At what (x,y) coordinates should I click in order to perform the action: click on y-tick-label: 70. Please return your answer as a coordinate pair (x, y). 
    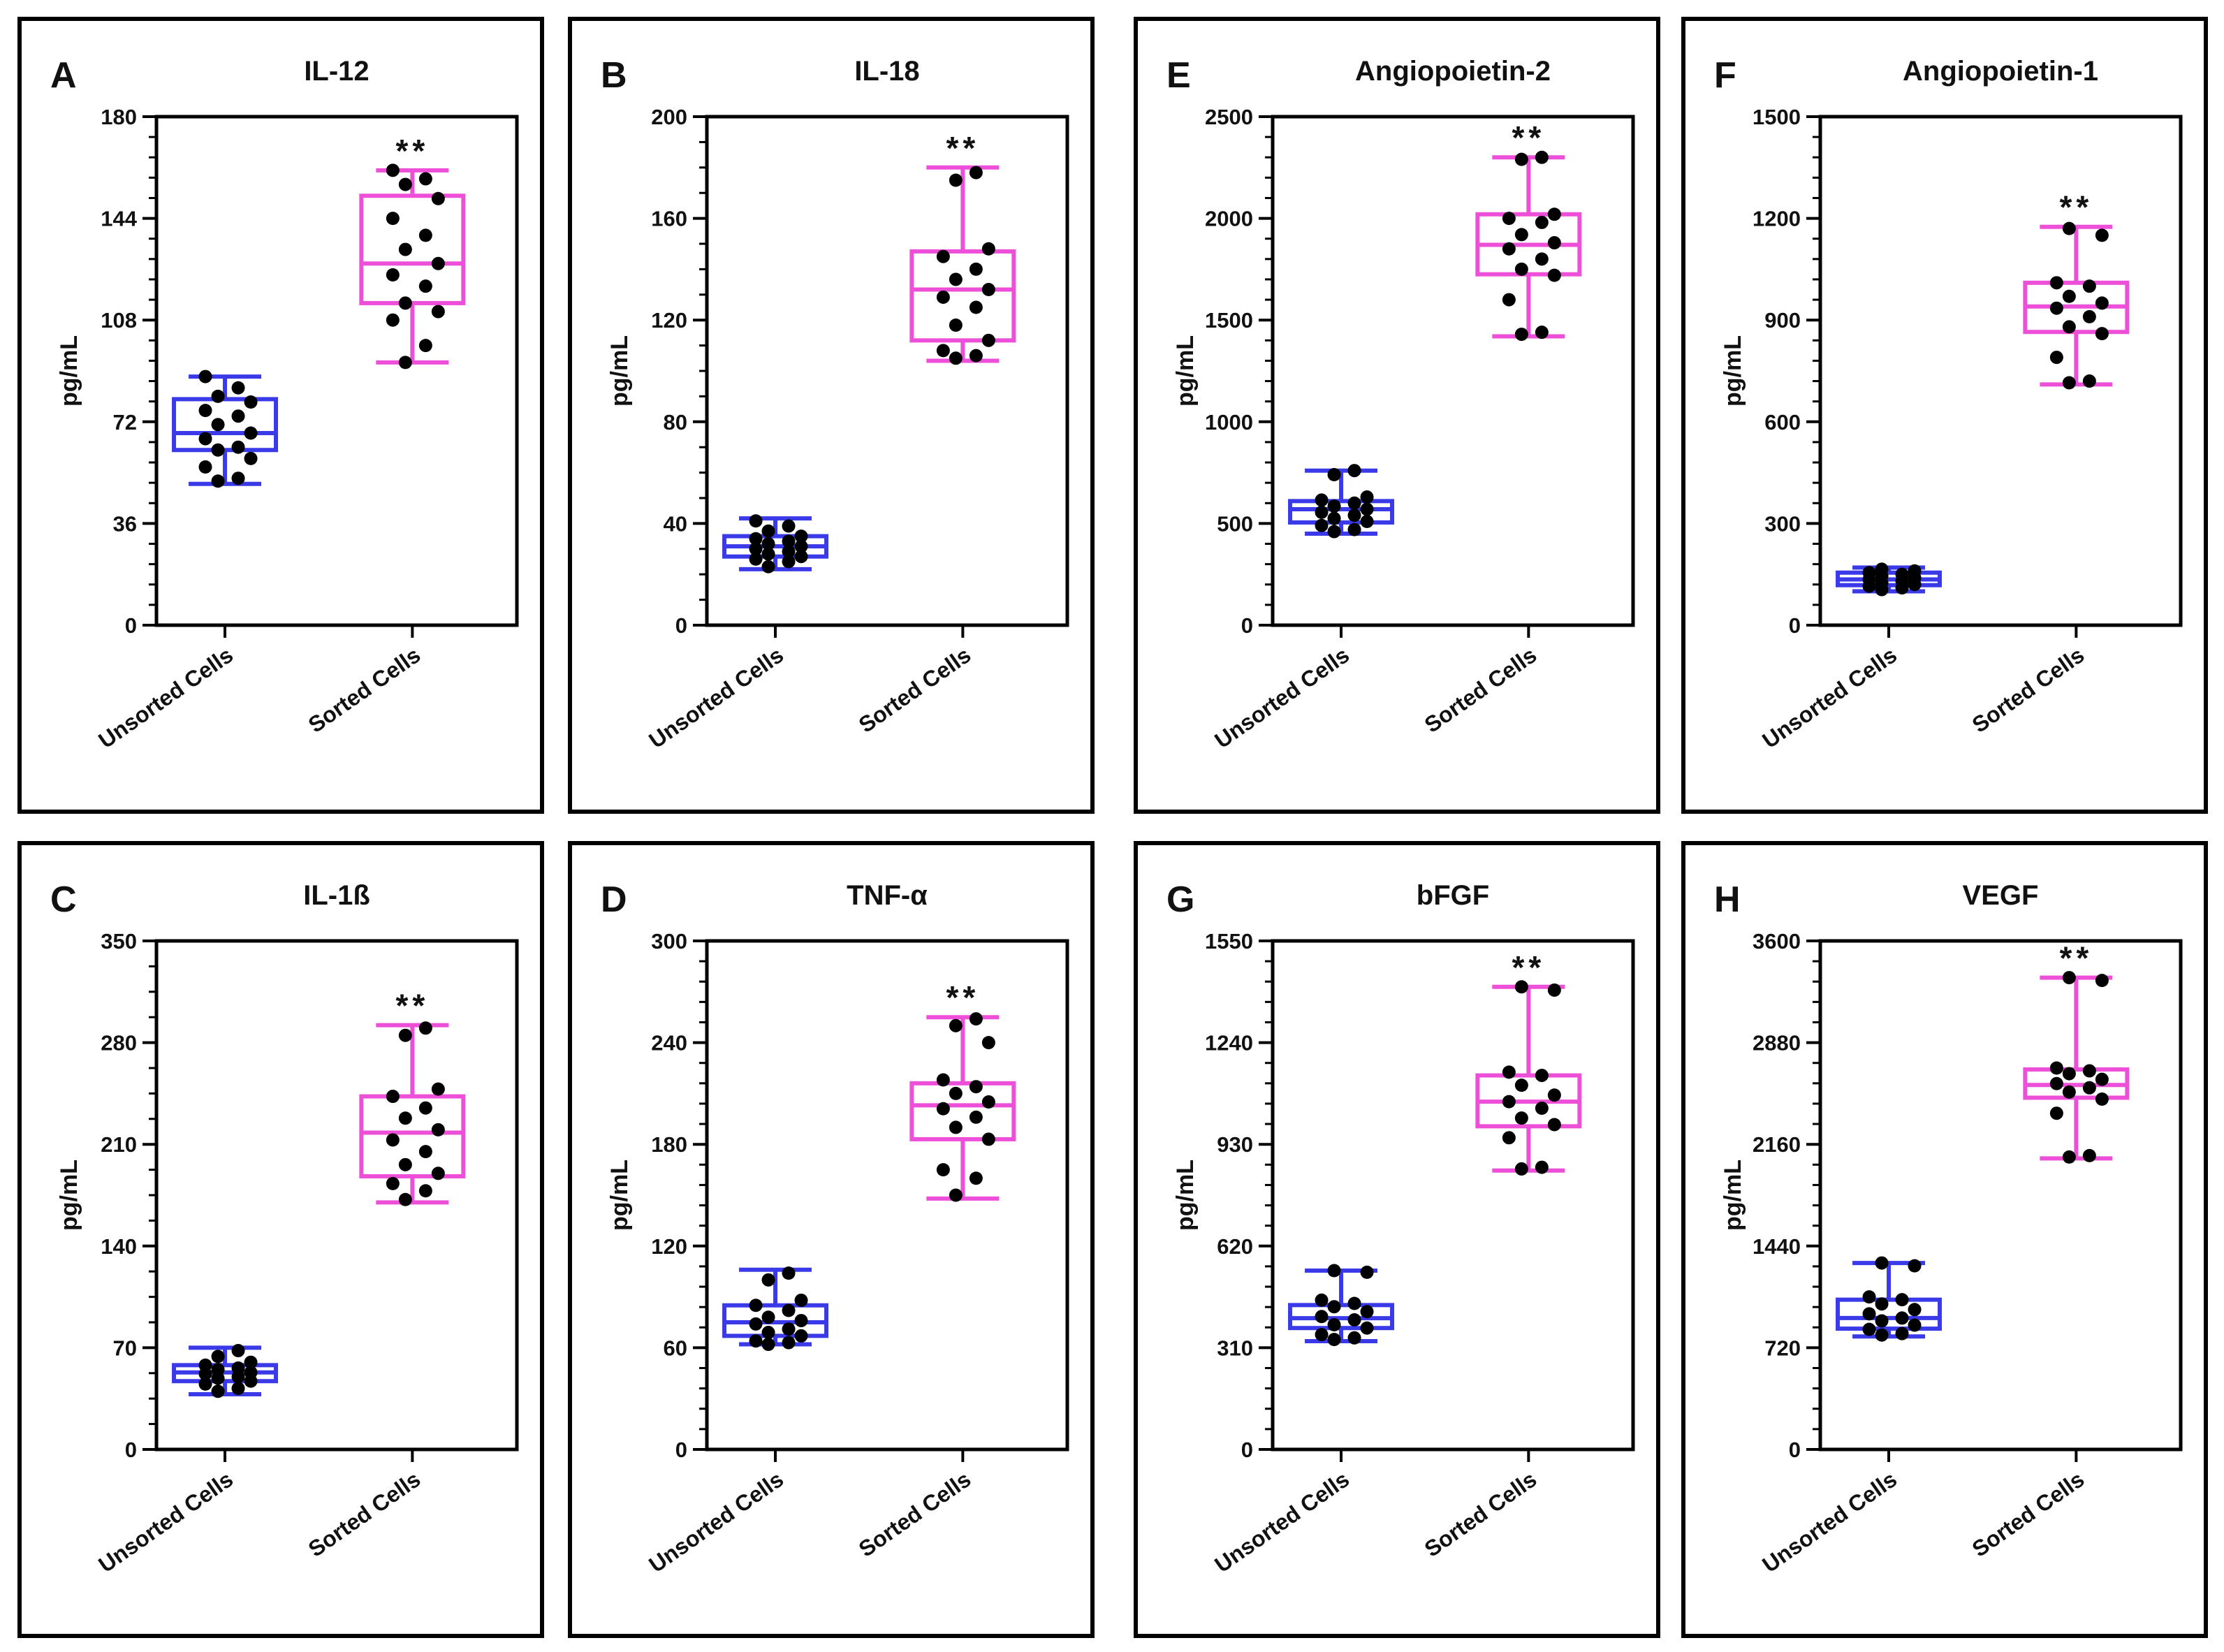
    Looking at the image, I should click on (125, 1348).